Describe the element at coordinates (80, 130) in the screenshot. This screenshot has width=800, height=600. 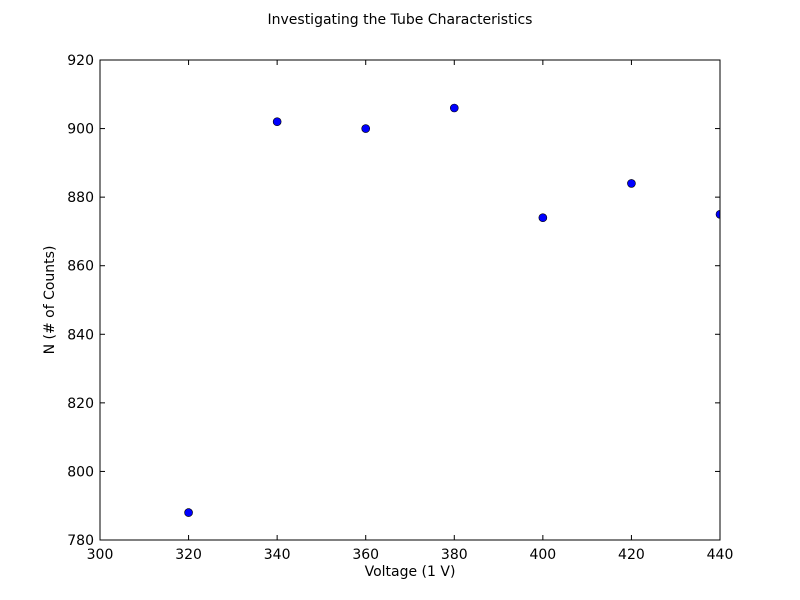
I see `y-tick-label: 900` at that location.